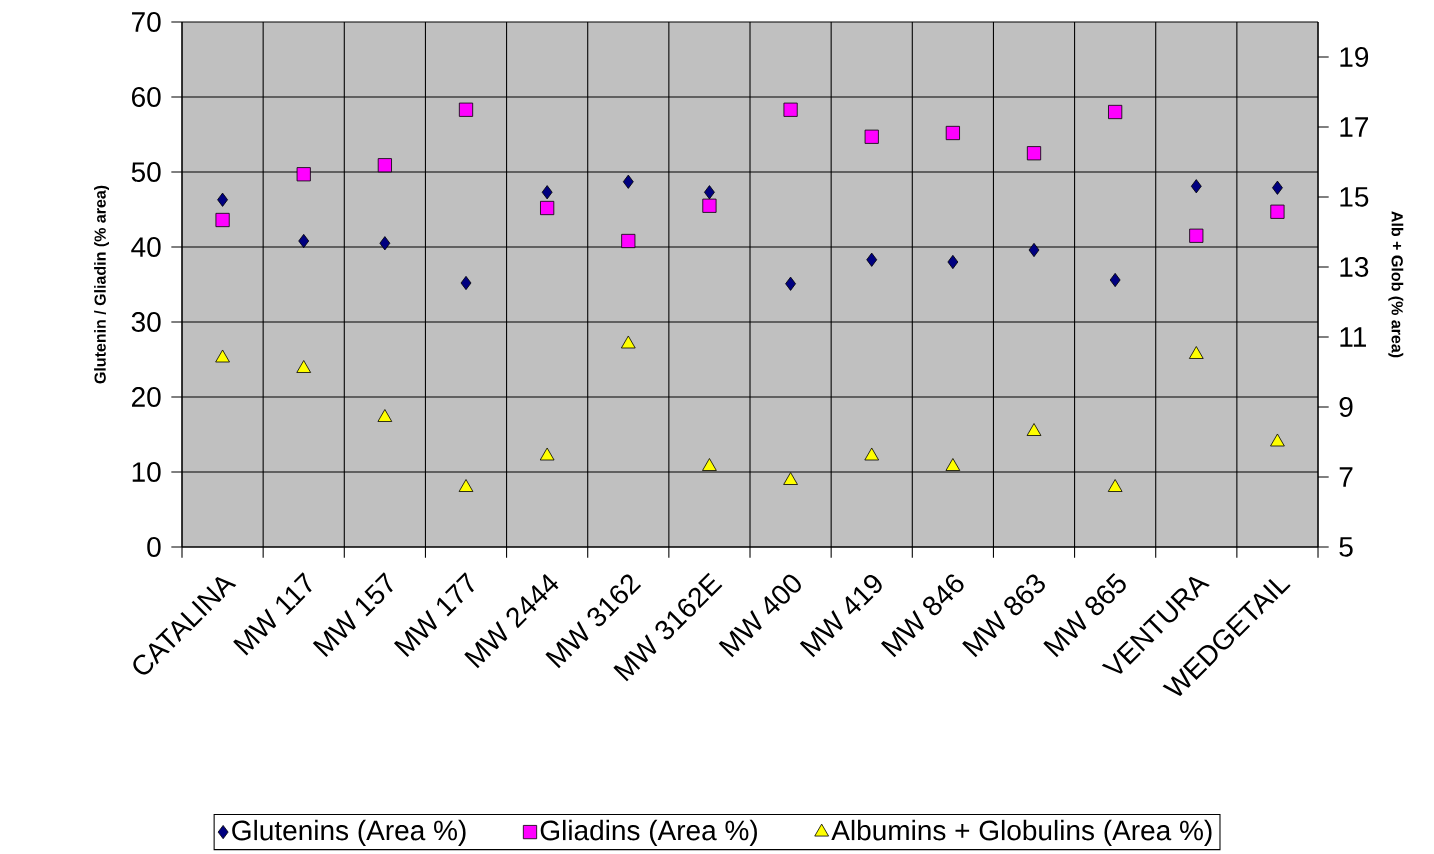 This screenshot has width=1434, height=854. What do you see at coordinates (146, 97) in the screenshot?
I see `y-tick-label: 60` at bounding box center [146, 97].